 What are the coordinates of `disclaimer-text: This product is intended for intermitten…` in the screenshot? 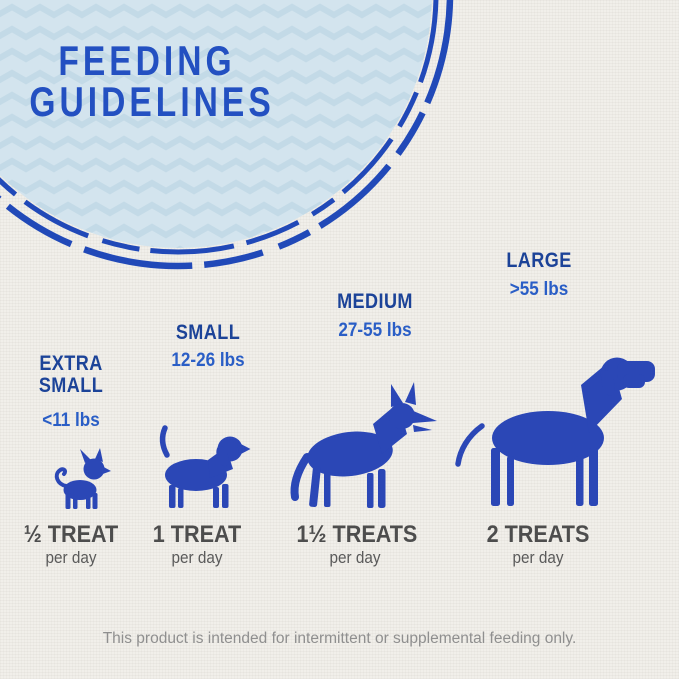 It's located at (339, 638).